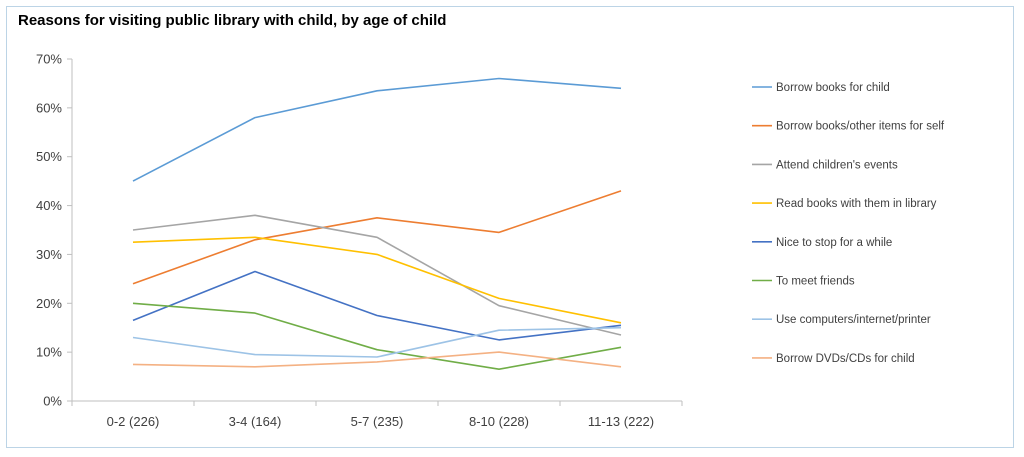 This screenshot has width=1024, height=457. What do you see at coordinates (377, 421) in the screenshot?
I see `x-tick-label: 5-7 (235)` at bounding box center [377, 421].